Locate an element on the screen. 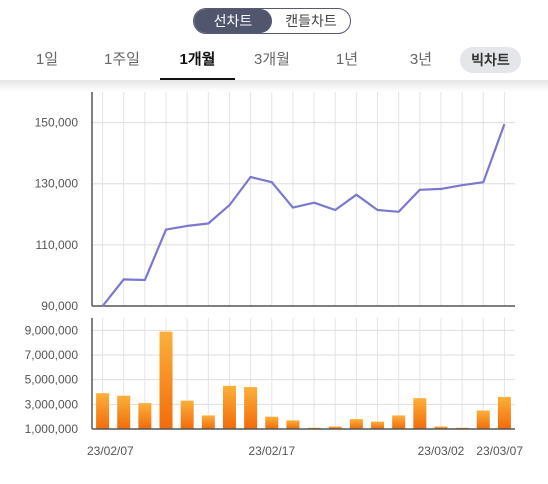  volume-ytick-label: 7,000,000 is located at coordinates (52, 355).